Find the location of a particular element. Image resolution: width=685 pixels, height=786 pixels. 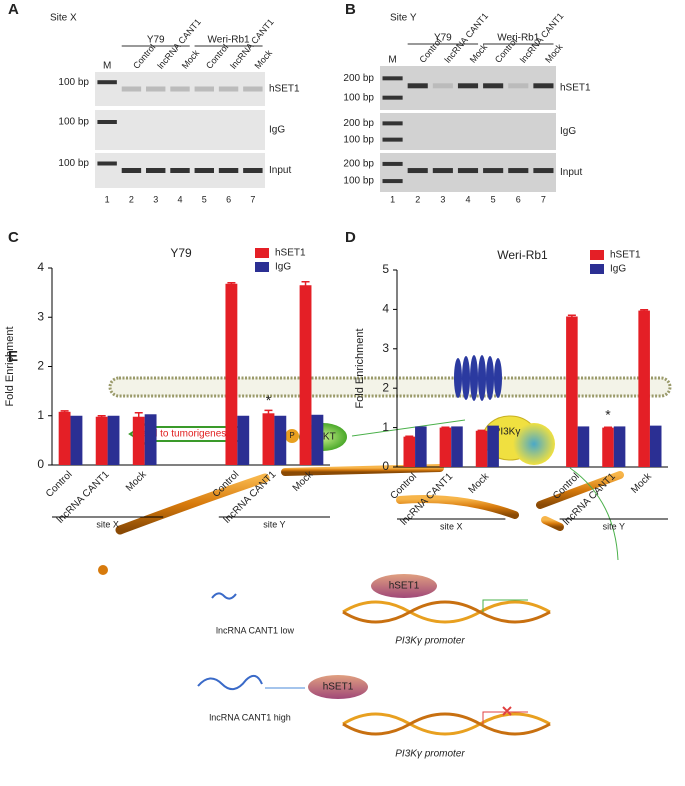

lane-number: 1 is located at coordinates (392, 199).